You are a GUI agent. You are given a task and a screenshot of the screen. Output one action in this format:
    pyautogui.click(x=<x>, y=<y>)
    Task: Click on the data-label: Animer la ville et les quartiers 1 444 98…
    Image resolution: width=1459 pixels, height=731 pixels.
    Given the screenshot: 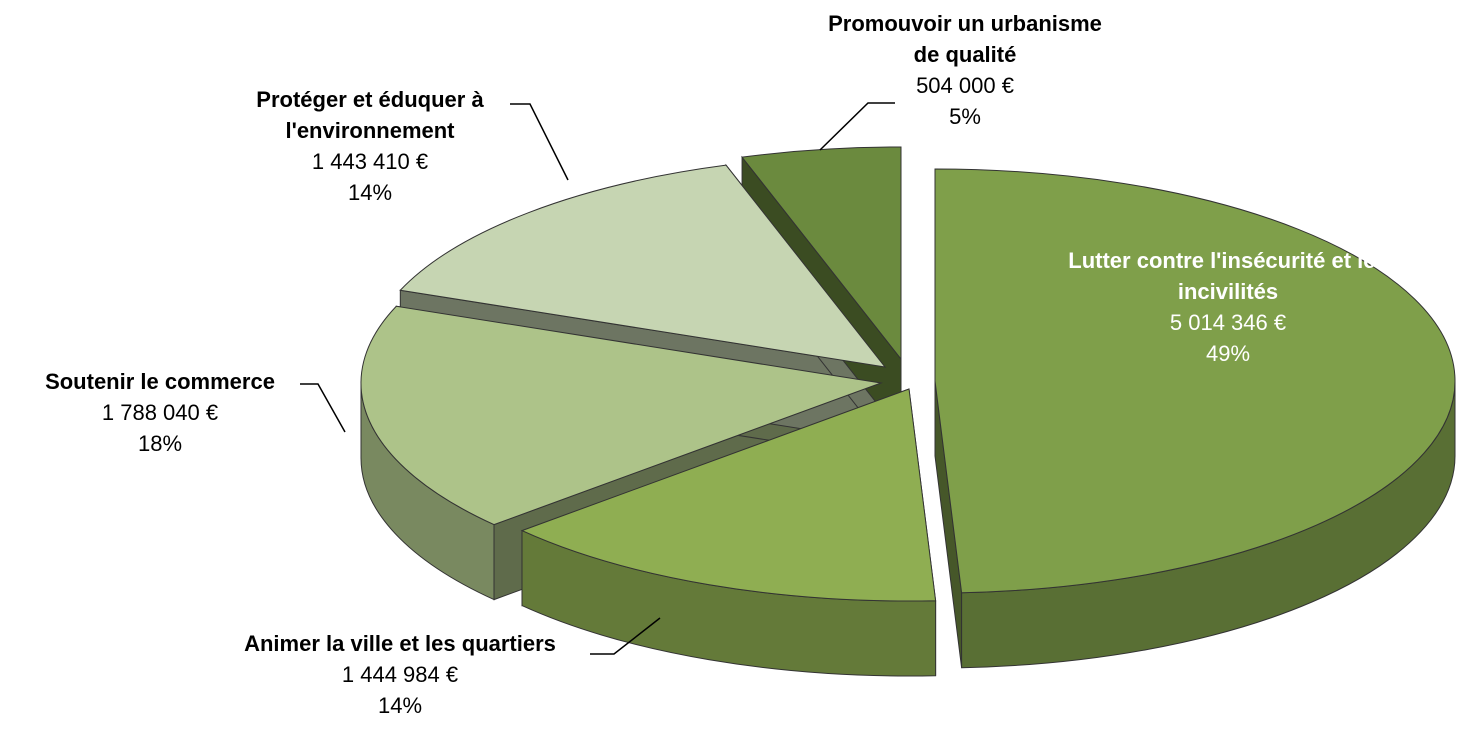 What is the action you would take?
    pyautogui.click(x=400, y=674)
    